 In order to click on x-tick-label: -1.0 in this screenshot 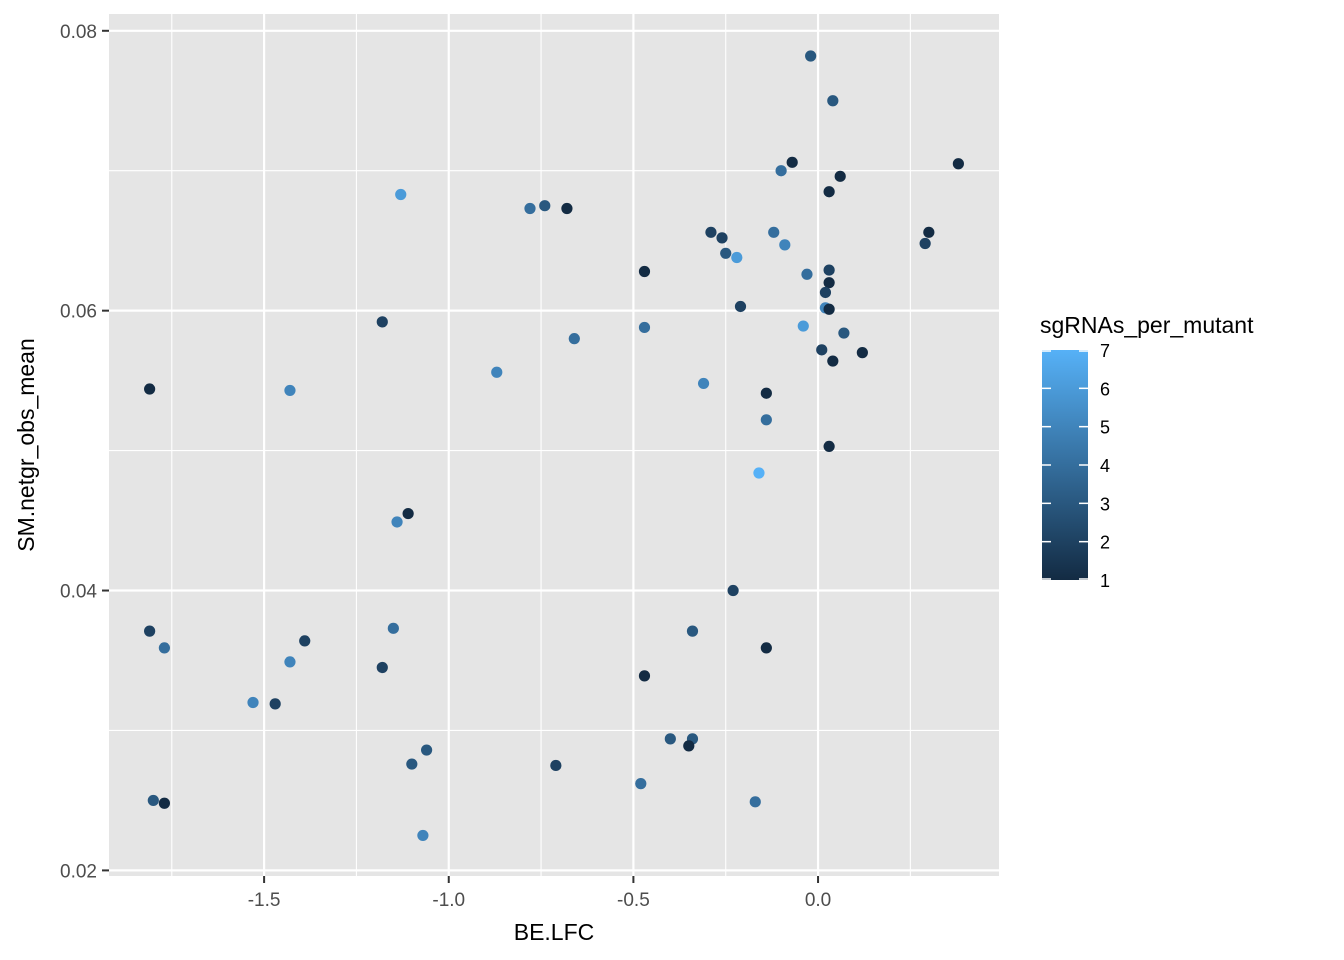, I will do `click(448, 900)`.